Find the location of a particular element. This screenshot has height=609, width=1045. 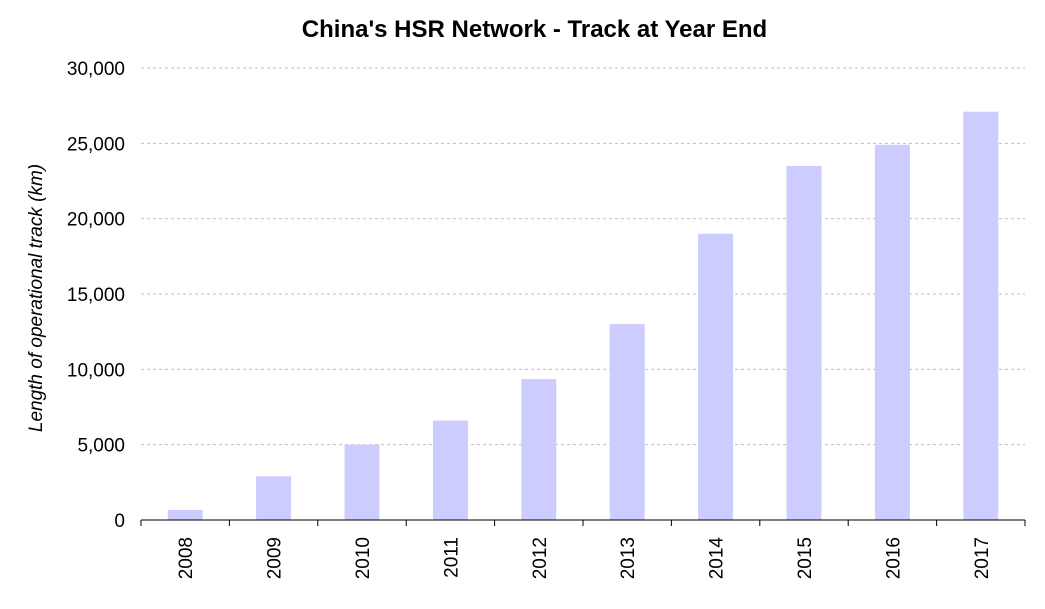

y-tick-label: 20,000 is located at coordinates (96, 220).